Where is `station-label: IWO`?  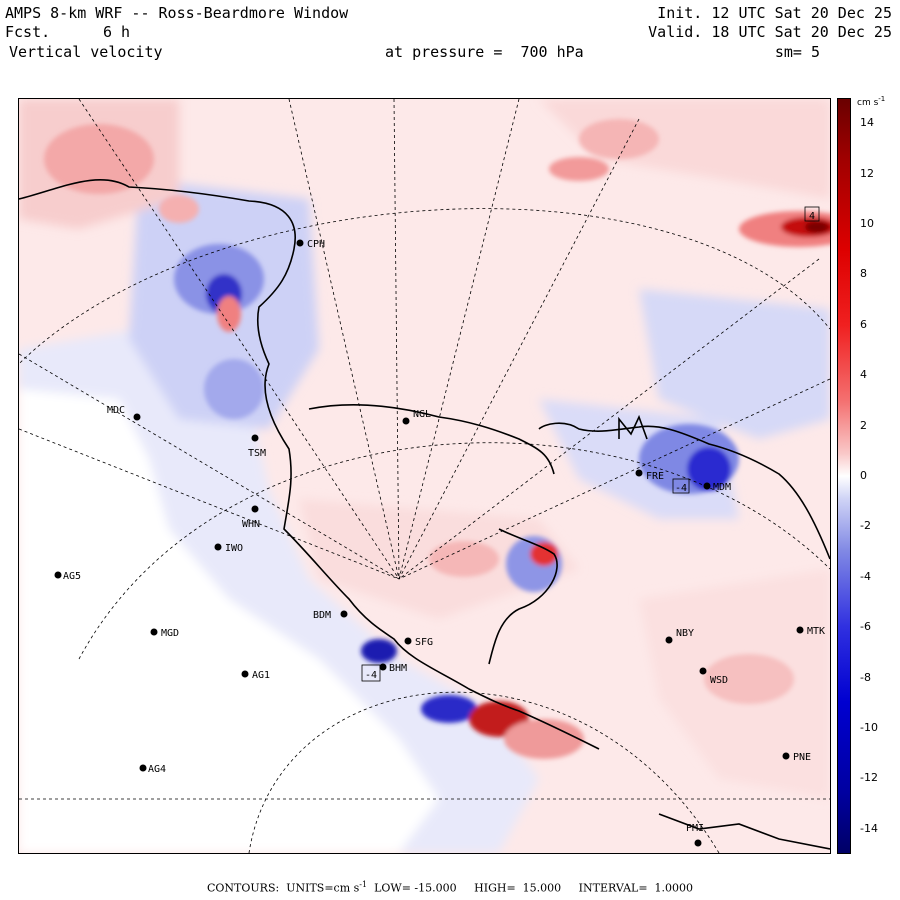
station-label: IWO is located at coordinates (234, 548).